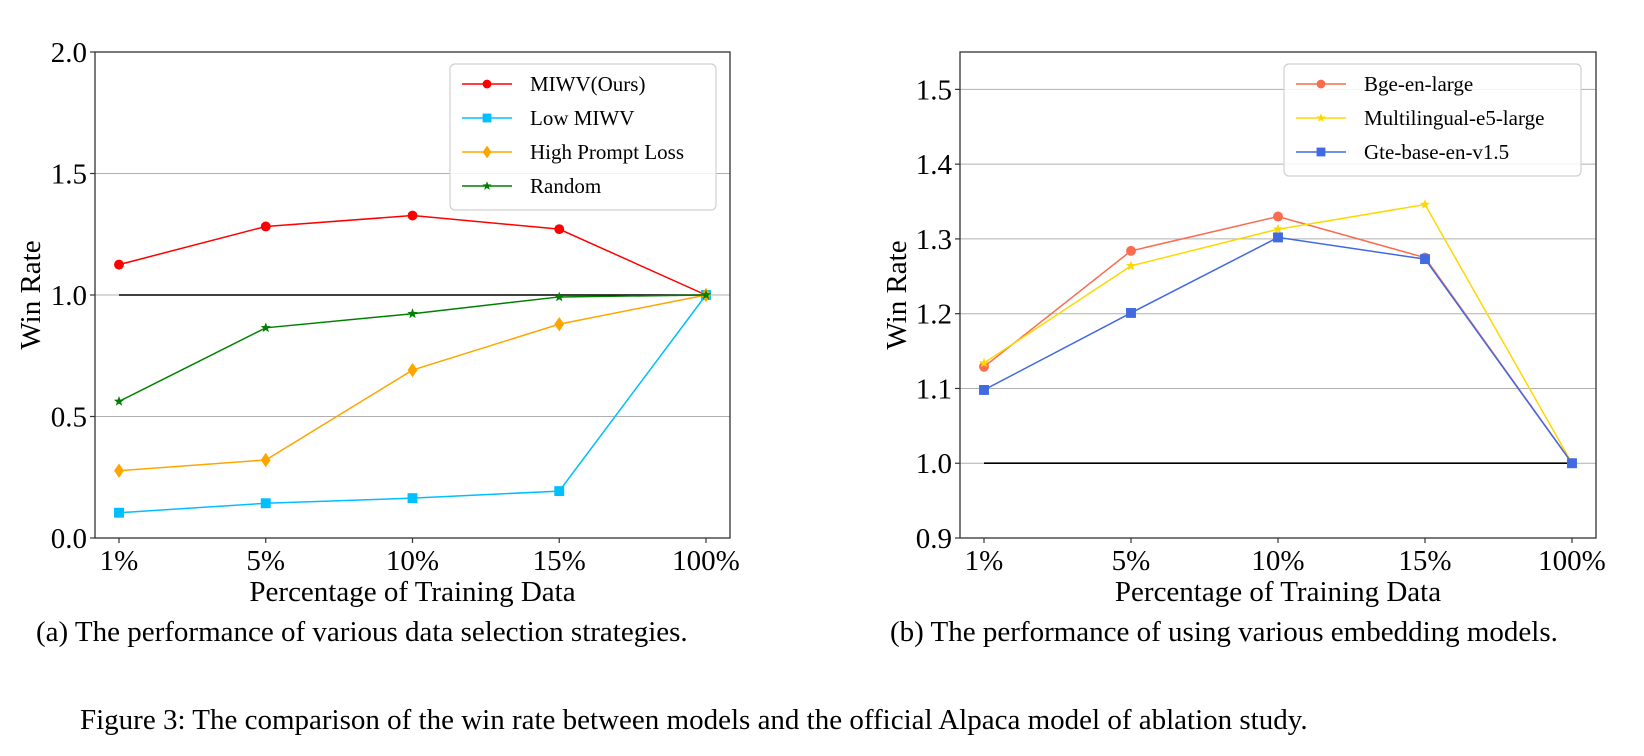 This screenshot has height=756, width=1644. I want to click on legend-item: Gte-base-en-v1.5, so click(1402, 152).